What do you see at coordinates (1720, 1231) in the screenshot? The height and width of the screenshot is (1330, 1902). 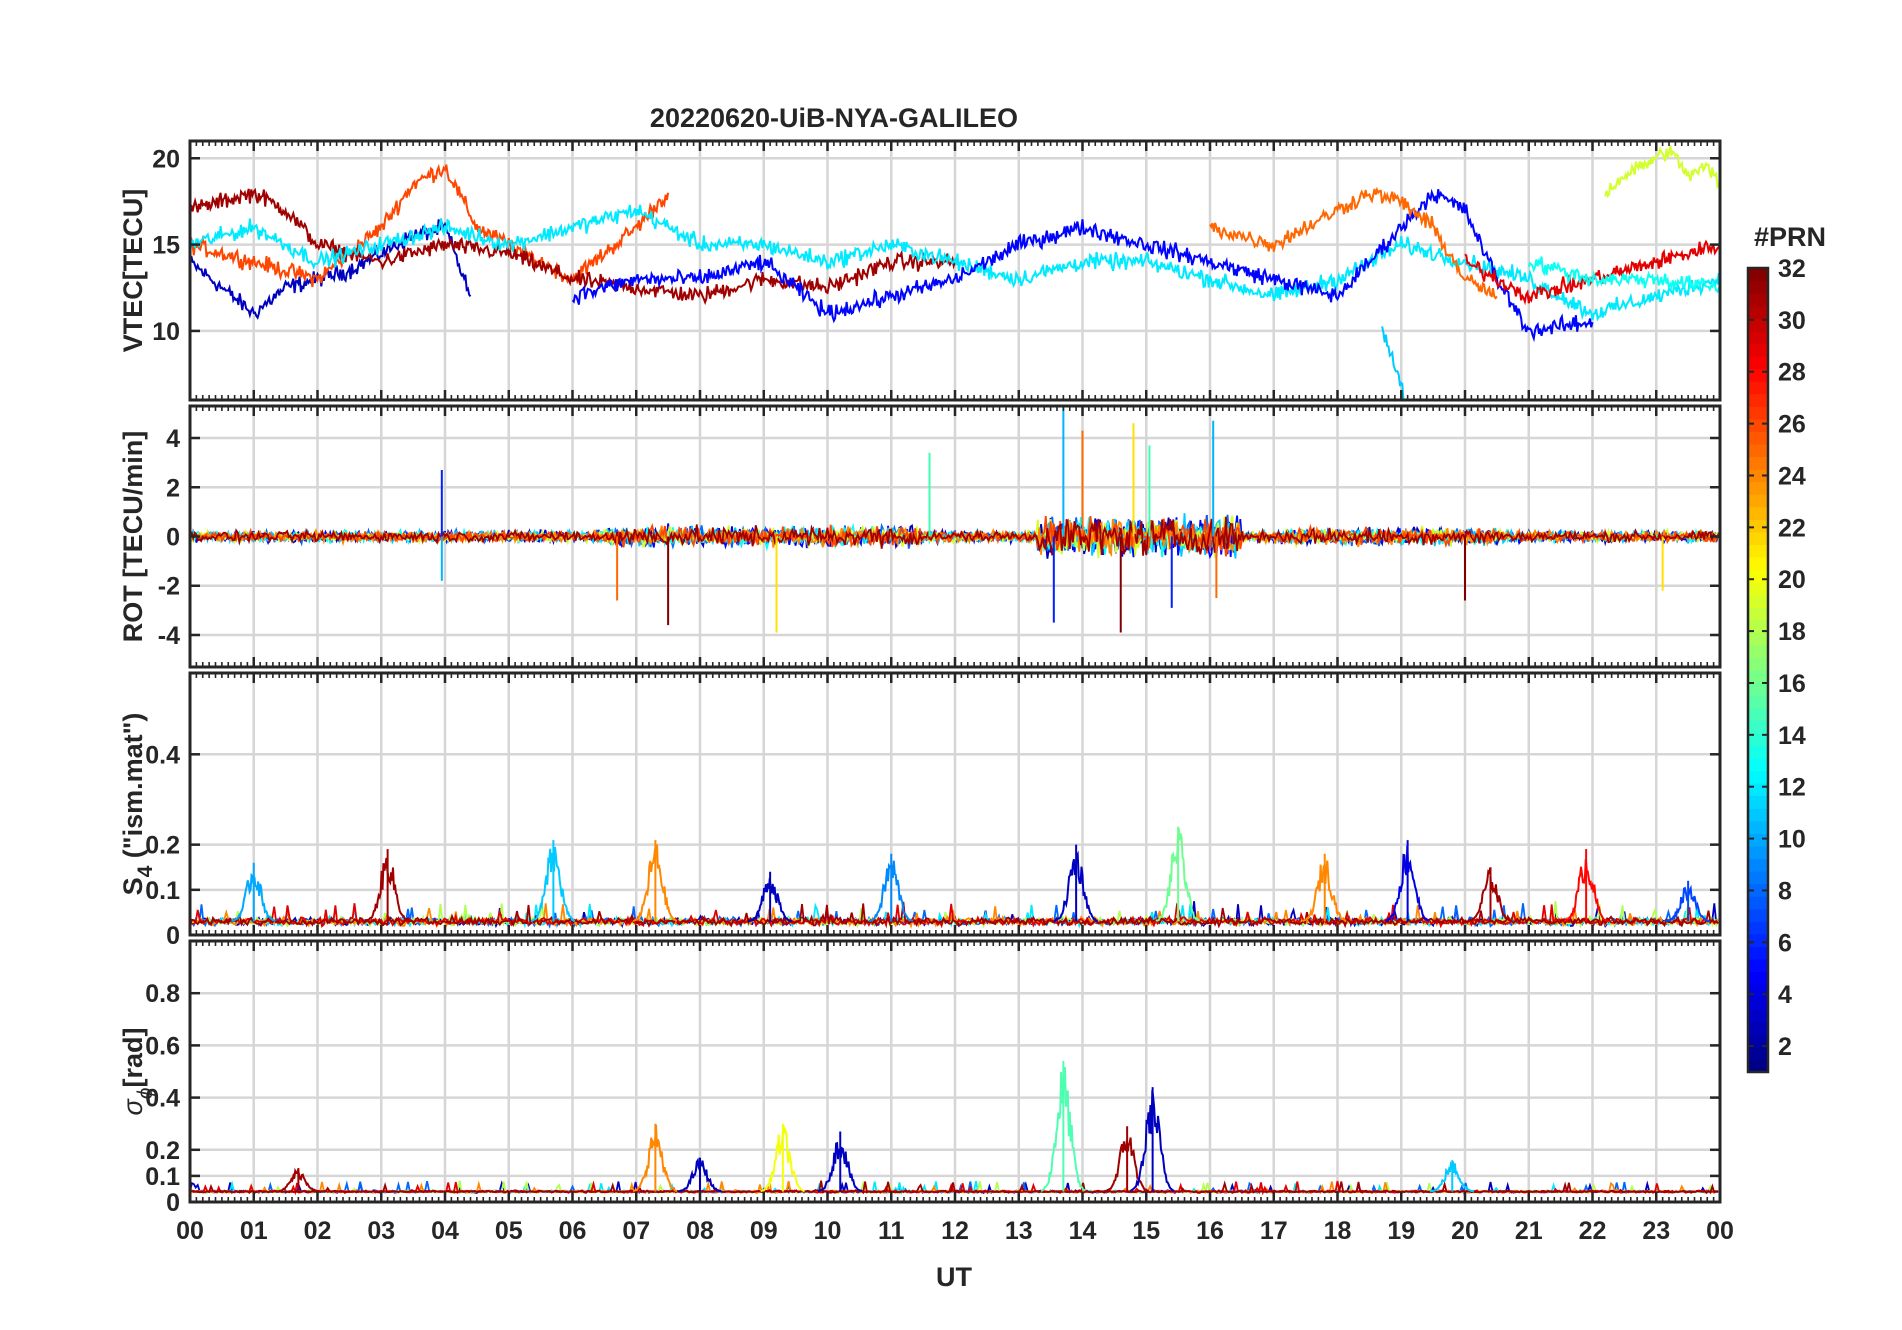 I see `x-tick-label: 00` at bounding box center [1720, 1231].